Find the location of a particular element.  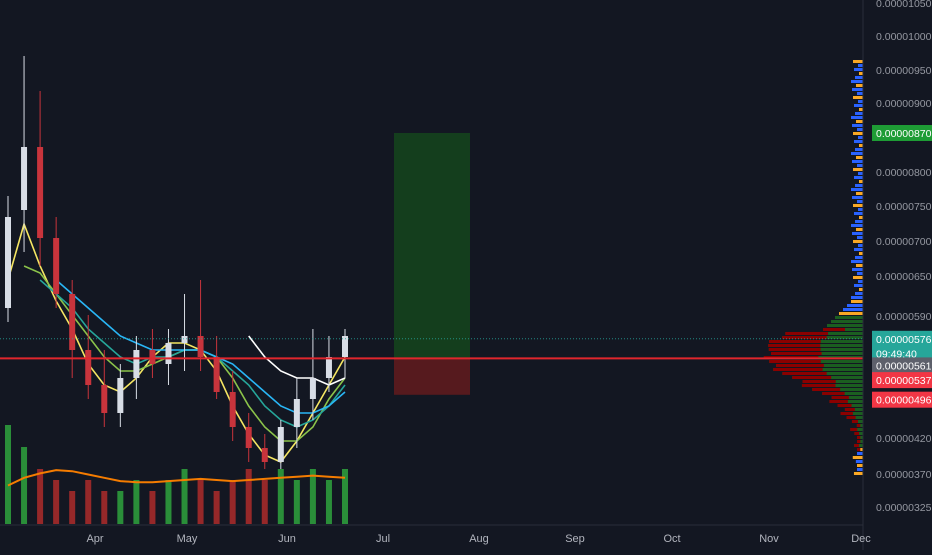

time-axis: Apr May Jun Jul Aug Sep Oct Nov Dec is located at coordinates (478, 539).